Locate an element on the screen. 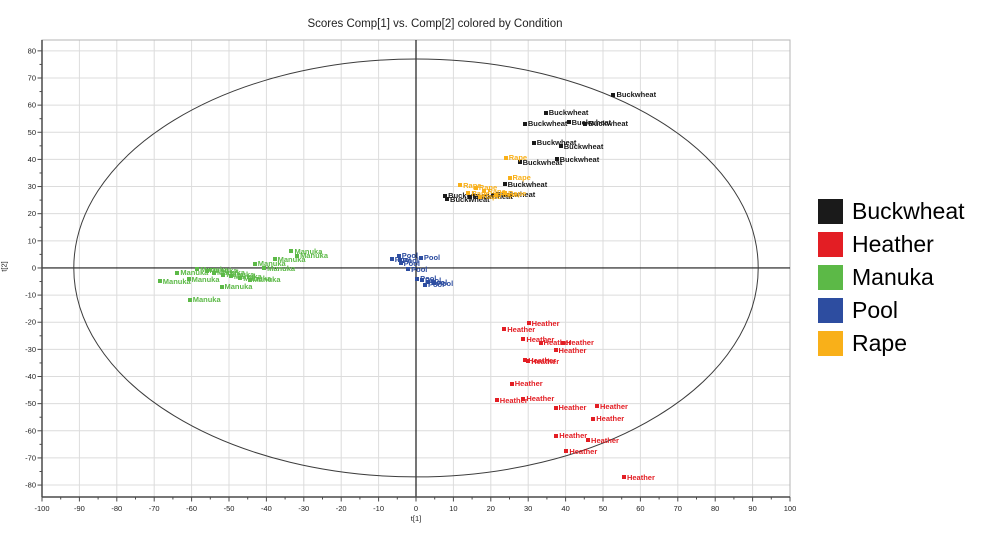 The width and height of the screenshot is (1000, 548). y-axis-label: t[2] is located at coordinates (4, 266).